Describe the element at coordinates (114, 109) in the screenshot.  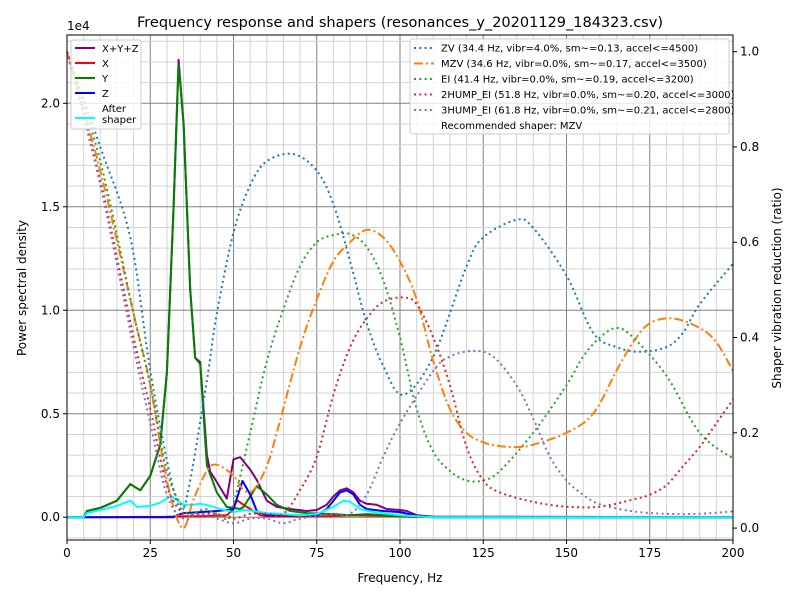
I see `legend-label: After` at that location.